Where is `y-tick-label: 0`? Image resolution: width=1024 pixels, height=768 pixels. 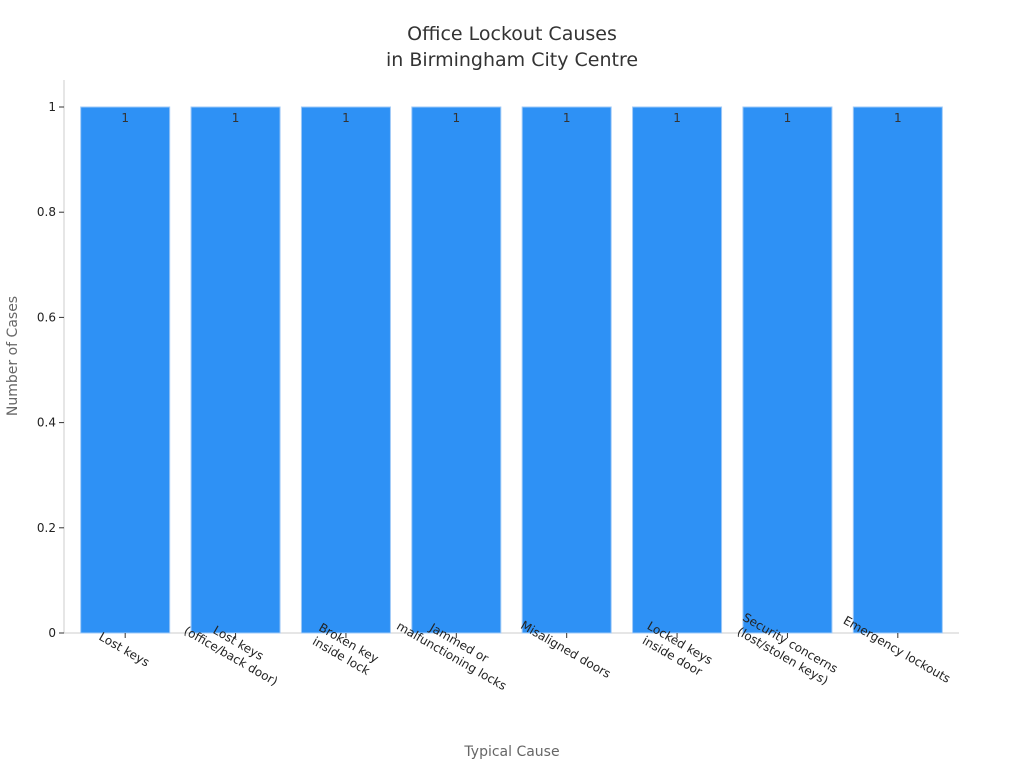
y-tick-label: 0 is located at coordinates (52, 633).